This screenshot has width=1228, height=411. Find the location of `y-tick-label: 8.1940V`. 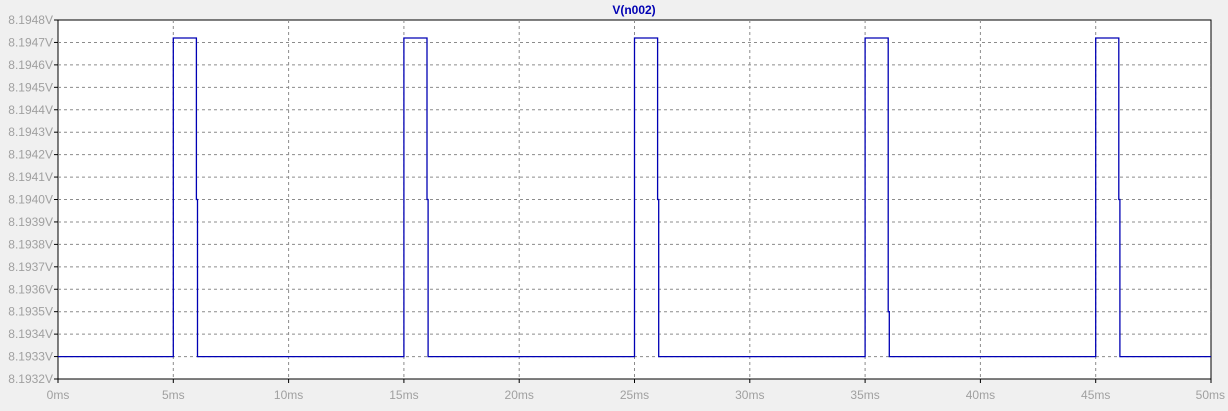

y-tick-label: 8.1940V is located at coordinates (30, 200).